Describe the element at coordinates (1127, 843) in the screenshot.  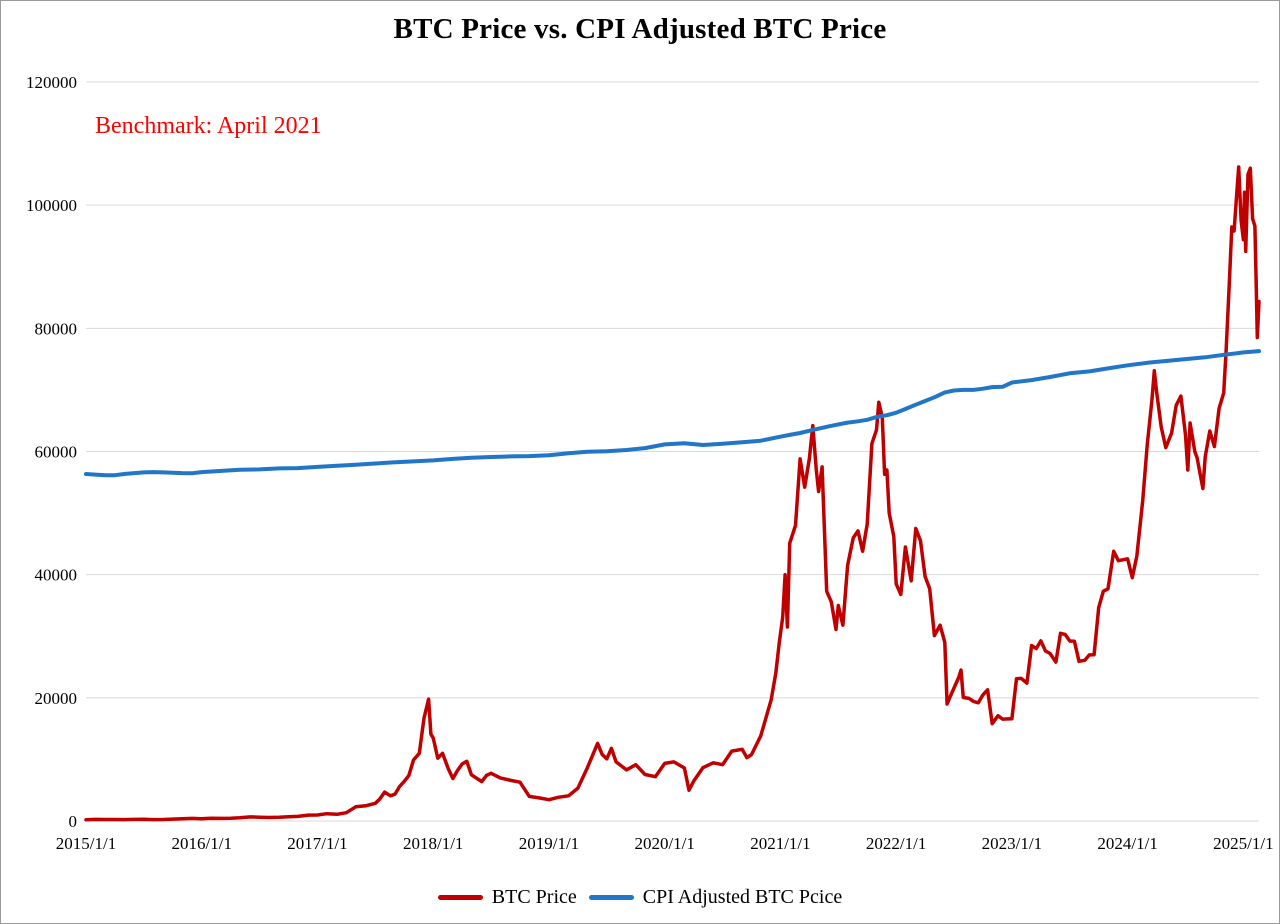
I see `x-tick-label: 2024/1/1` at that location.